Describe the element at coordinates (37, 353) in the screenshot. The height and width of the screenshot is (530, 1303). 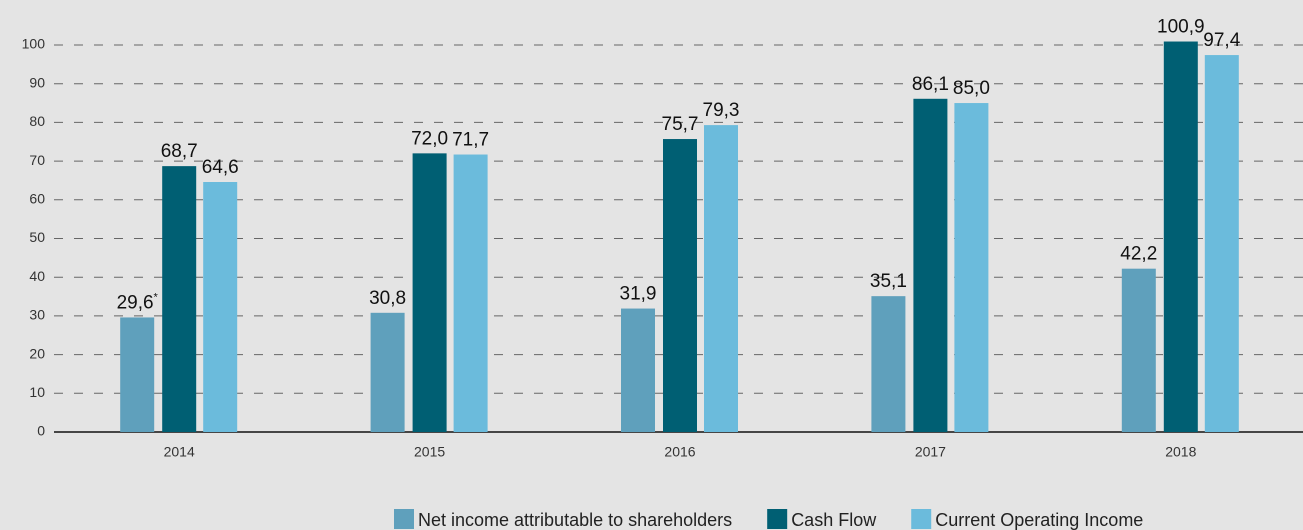
I see `y-tick-label: 20` at that location.